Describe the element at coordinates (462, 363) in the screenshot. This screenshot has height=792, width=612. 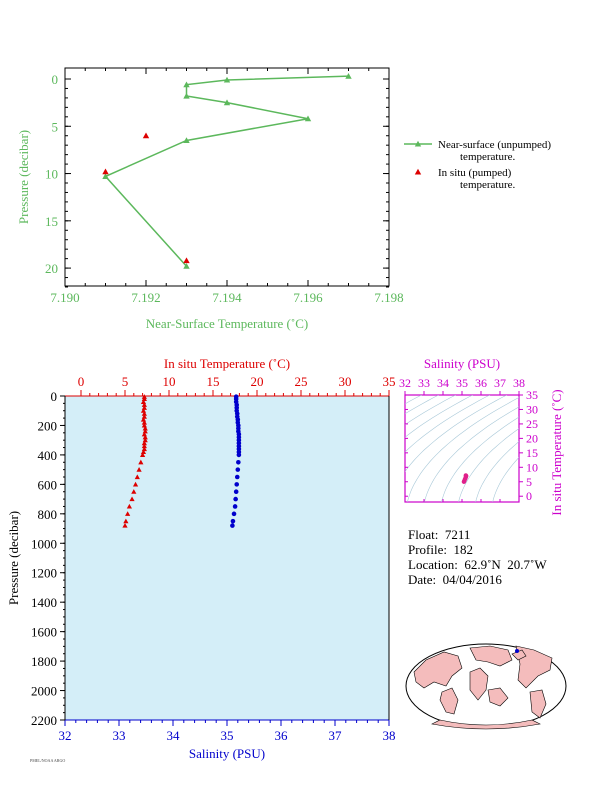
I see `ts-x-axis-label: Salinity (PSU)` at that location.